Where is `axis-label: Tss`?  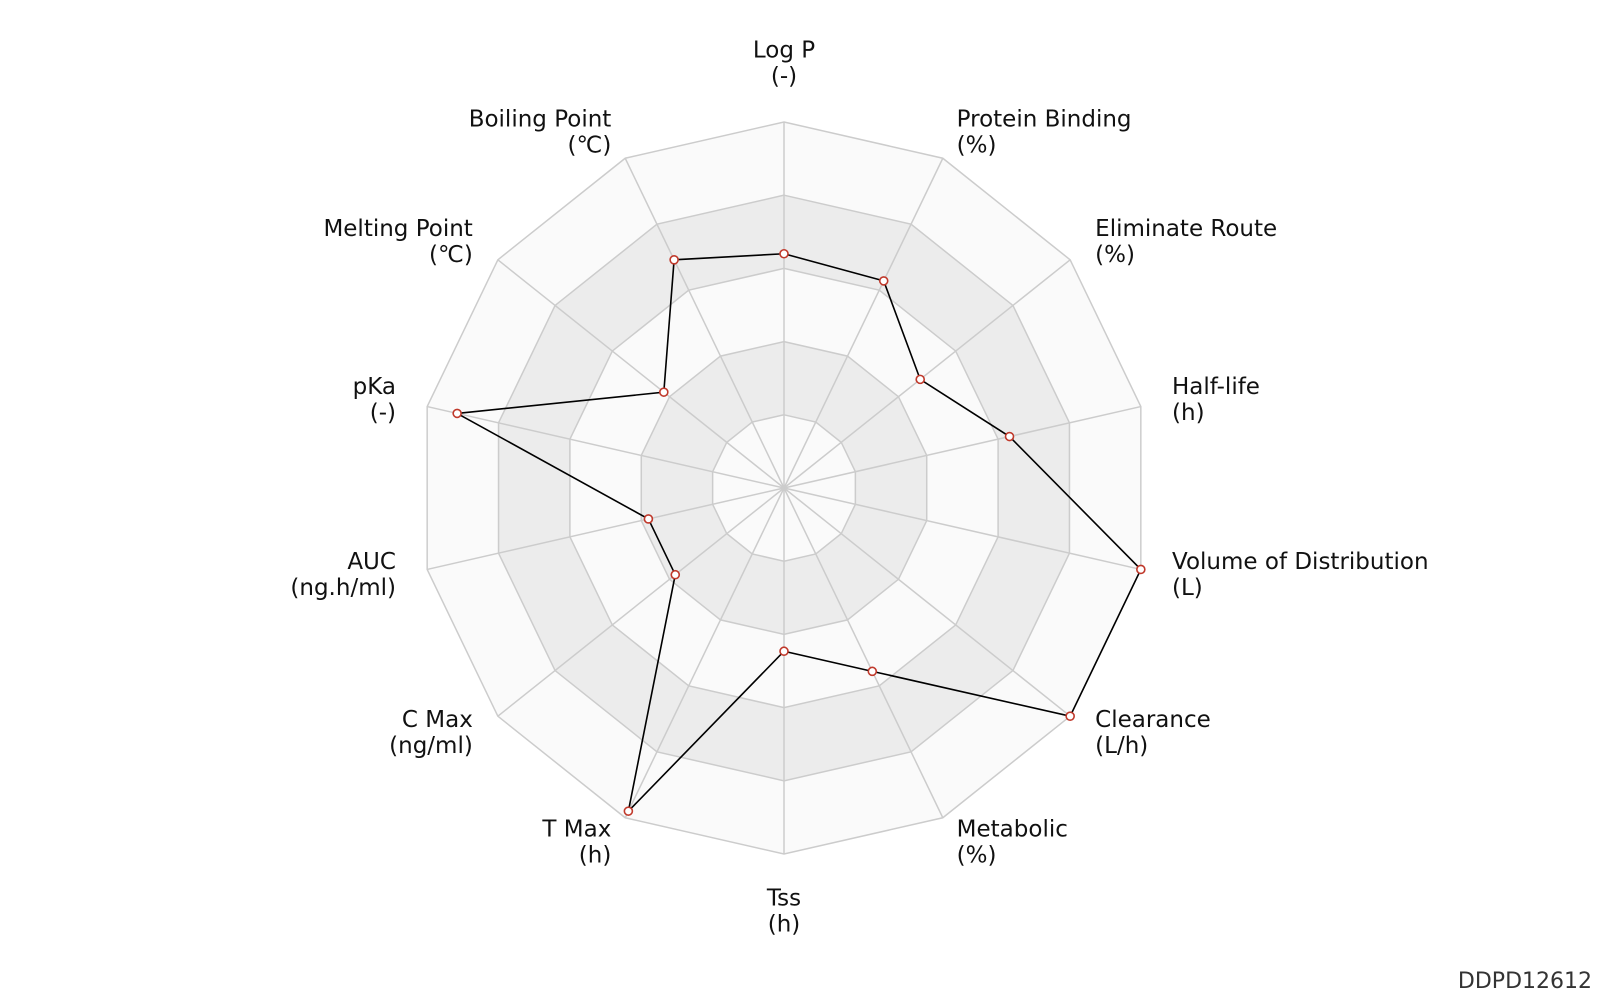
axis-label: Tss is located at coordinates (783, 899).